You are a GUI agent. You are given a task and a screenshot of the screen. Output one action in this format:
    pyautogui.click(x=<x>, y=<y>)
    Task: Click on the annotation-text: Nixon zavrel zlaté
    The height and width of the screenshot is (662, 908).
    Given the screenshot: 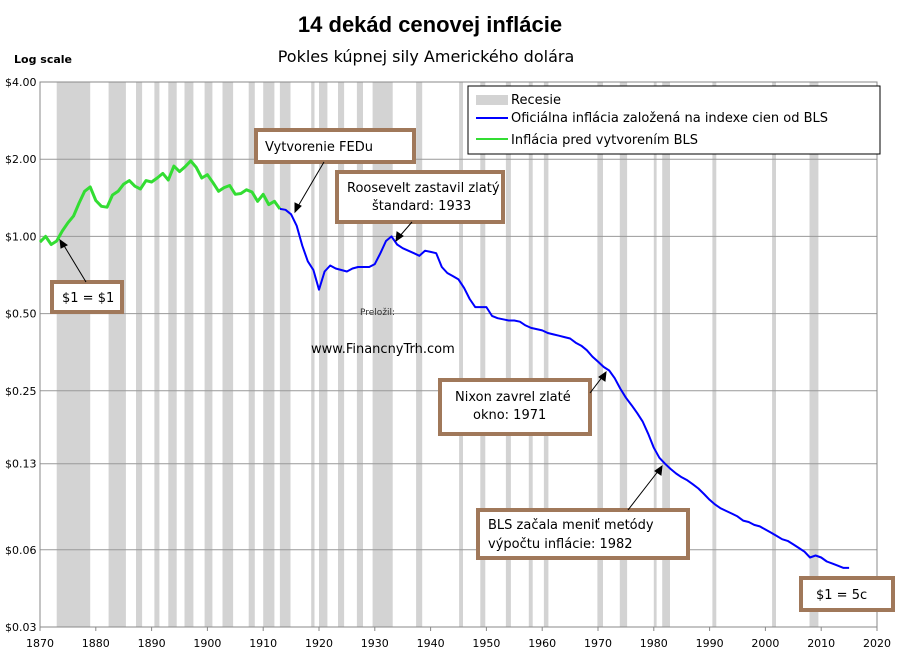 What is the action you would take?
    pyautogui.click(x=513, y=397)
    